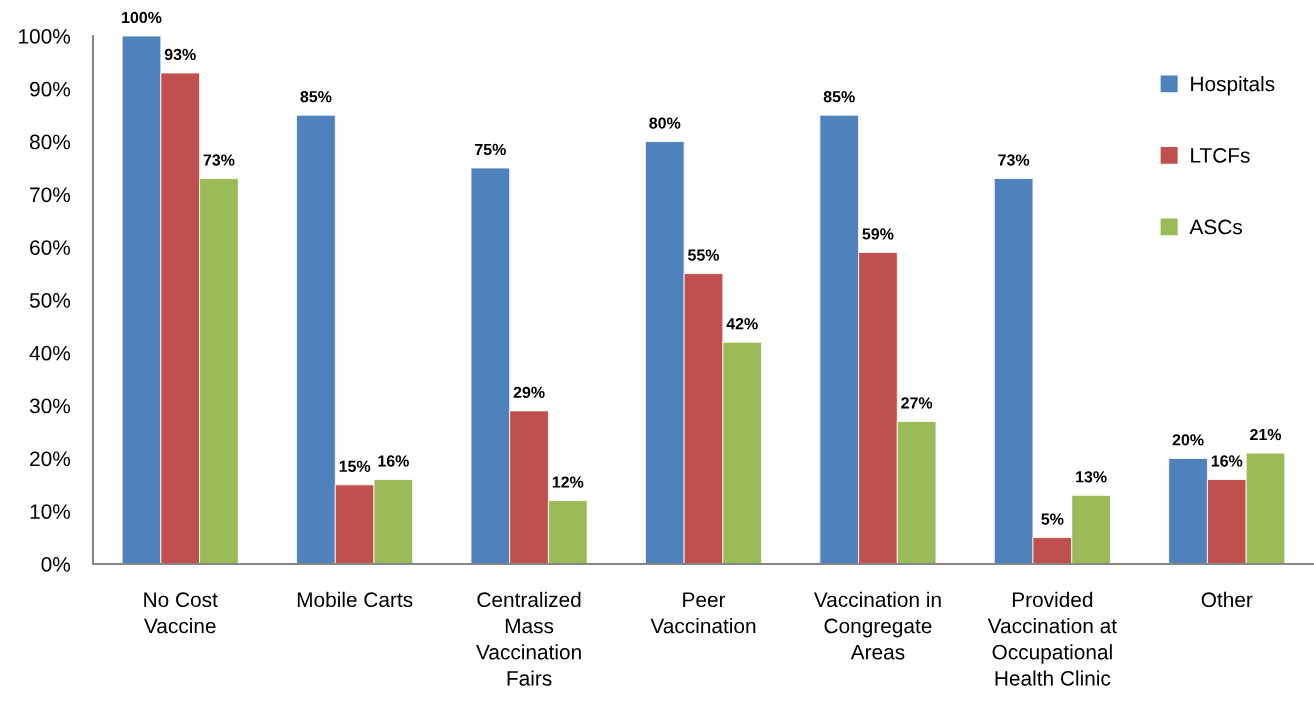  What do you see at coordinates (490, 149) in the screenshot?
I see `data-label: 75%` at bounding box center [490, 149].